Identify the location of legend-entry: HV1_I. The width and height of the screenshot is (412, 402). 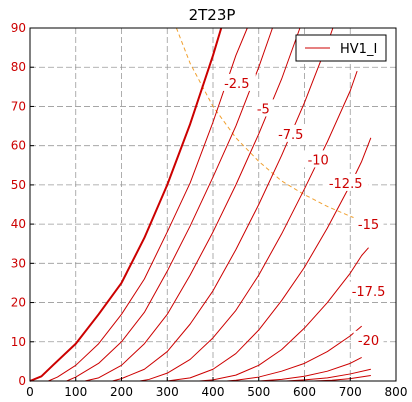
(358, 49).